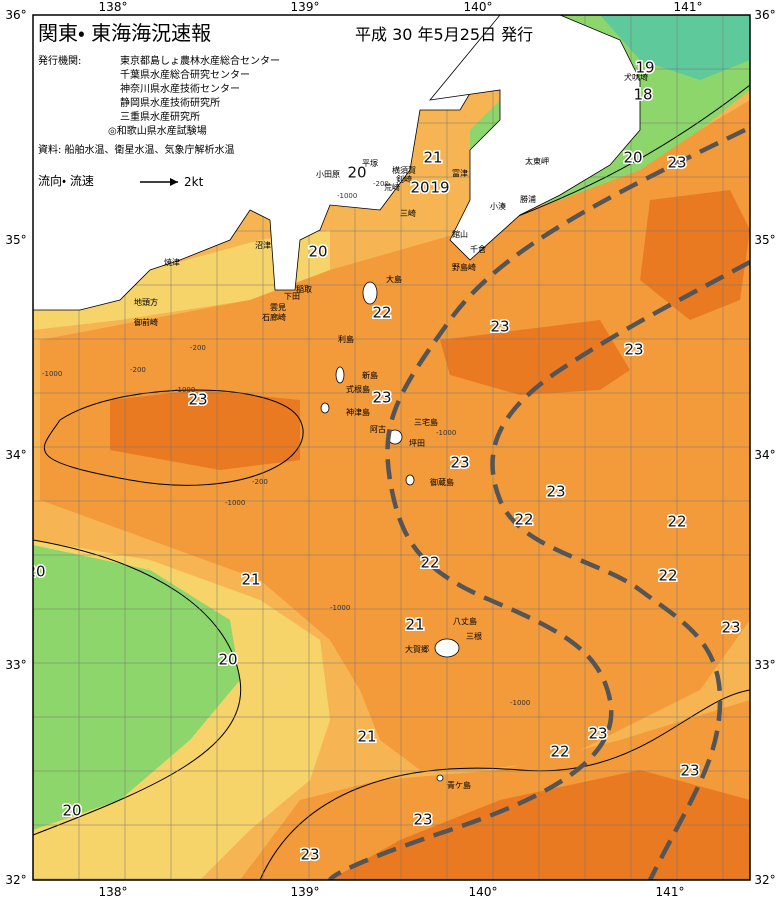 Image resolution: width=780 pixels, height=900 pixels. What do you see at coordinates (670, 892) in the screenshot?
I see `lon-label: 141°` at bounding box center [670, 892].